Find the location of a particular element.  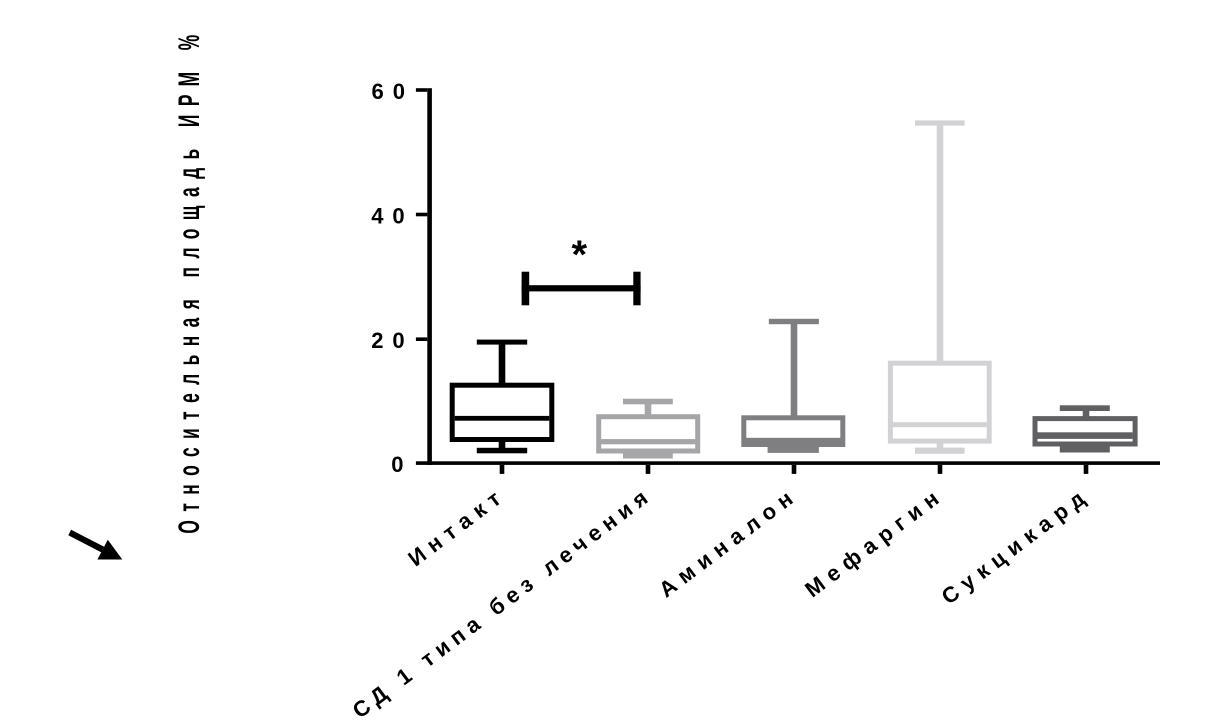

svg-text: 20 is located at coordinates (392, 340).